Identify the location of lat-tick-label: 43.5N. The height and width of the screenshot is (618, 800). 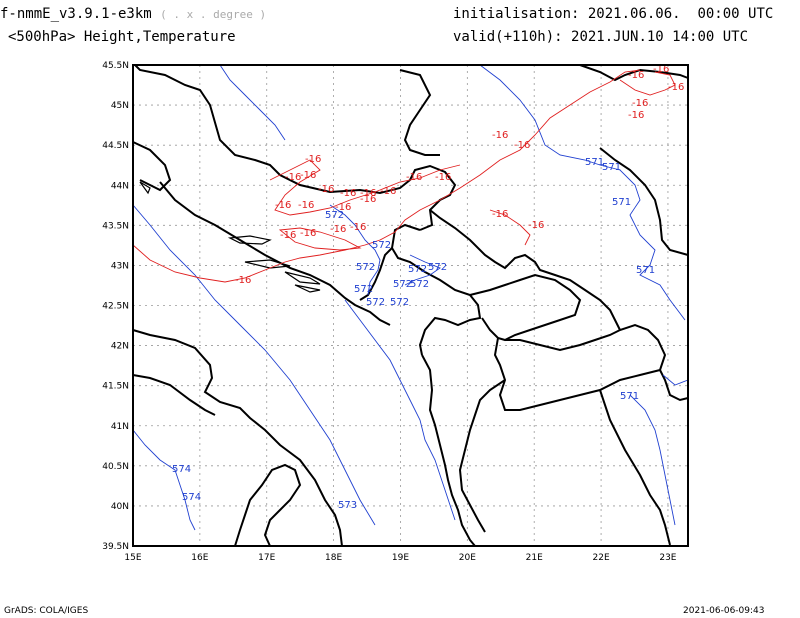
(115, 226).